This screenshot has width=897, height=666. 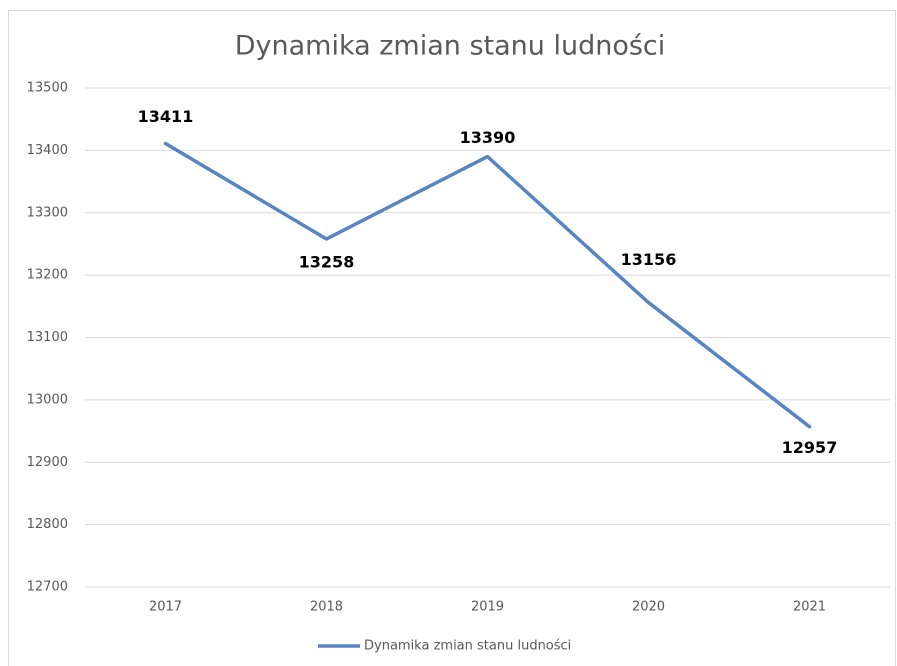 I want to click on y-tick-label: 13300, so click(x=47, y=212).